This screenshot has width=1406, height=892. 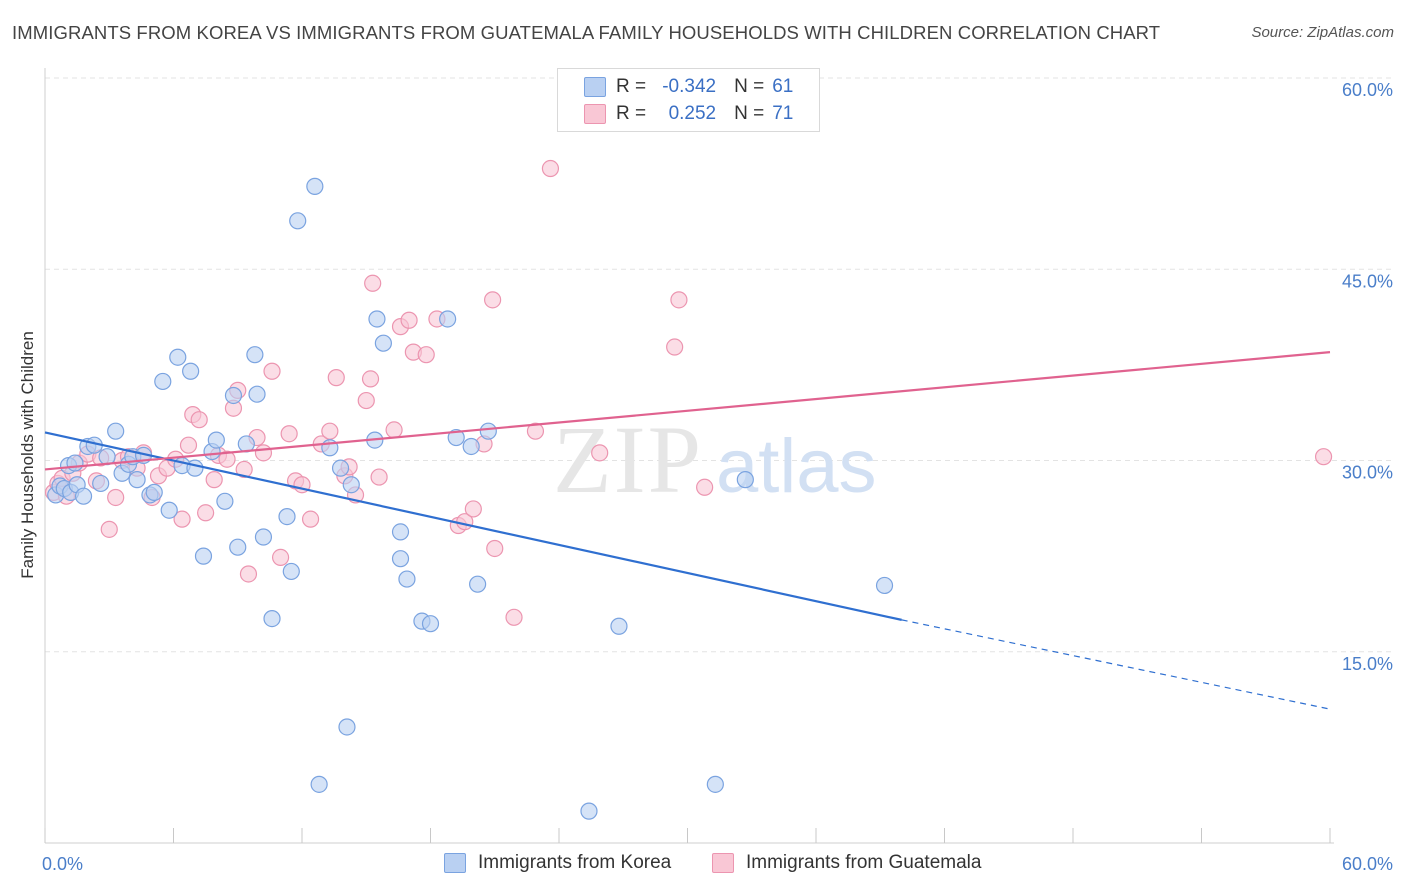 I want to click on korea-legend-swatch, so click(x=455, y=863).